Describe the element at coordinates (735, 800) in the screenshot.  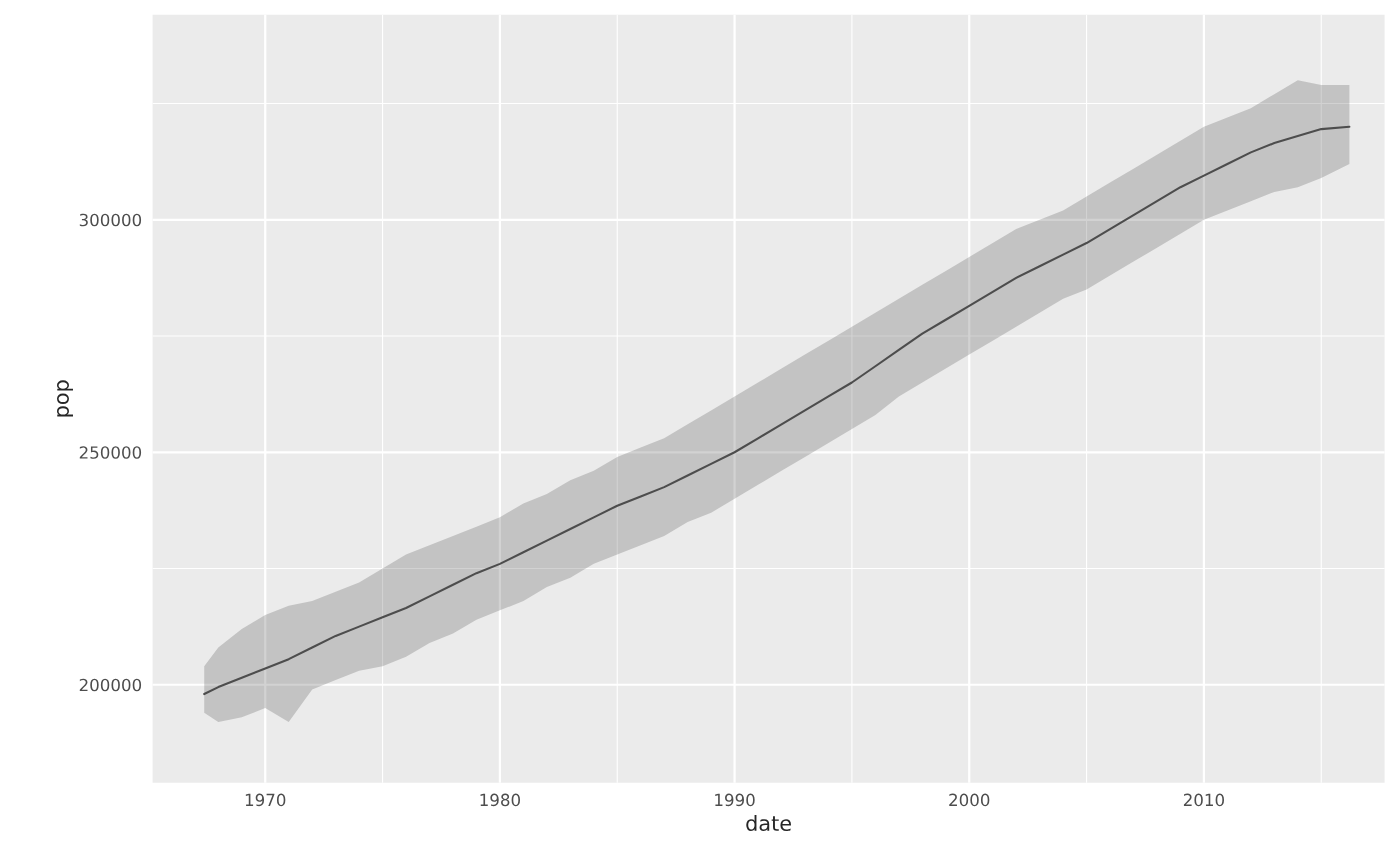
I see `x-tick-label: 1990` at that location.